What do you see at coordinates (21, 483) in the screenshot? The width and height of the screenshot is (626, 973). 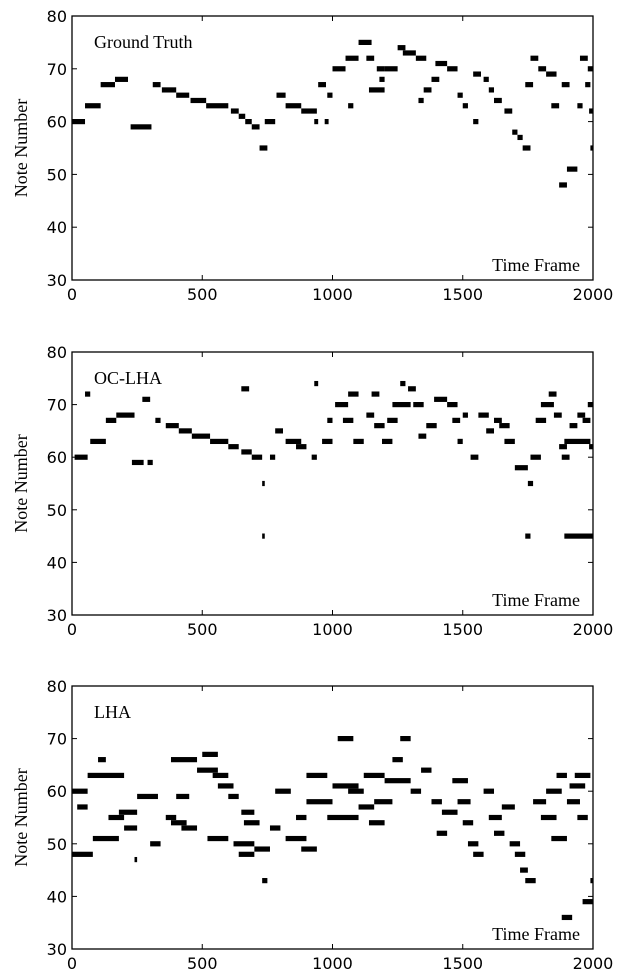 I see `y-axis-label: Note Number` at bounding box center [21, 483].